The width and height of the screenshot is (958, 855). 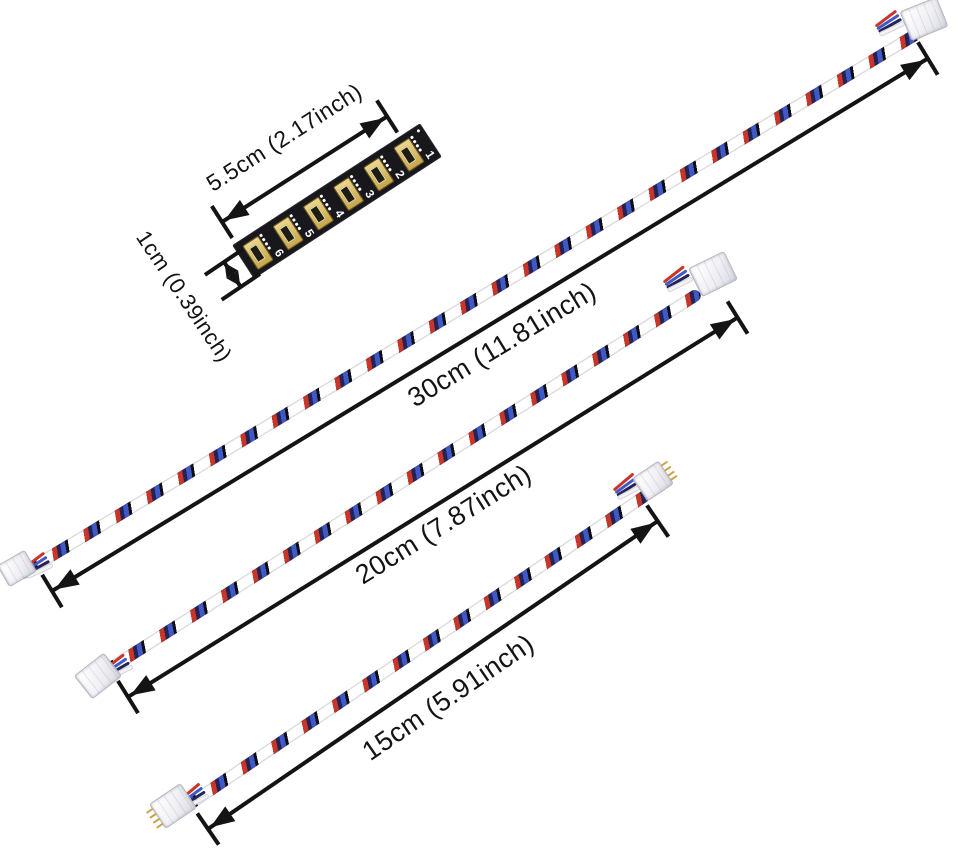 I want to click on jst-socket, so click(x=258, y=253).